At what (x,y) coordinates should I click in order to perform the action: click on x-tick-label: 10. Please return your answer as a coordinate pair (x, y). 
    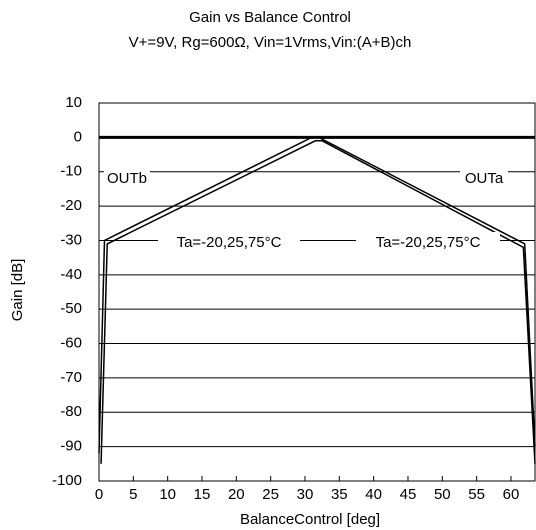
    Looking at the image, I should click on (167, 494).